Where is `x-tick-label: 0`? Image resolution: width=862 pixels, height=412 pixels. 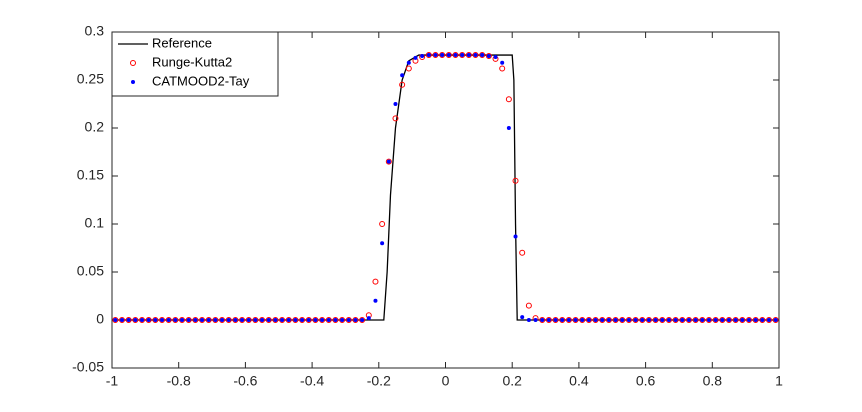
x-tick-label: 0 is located at coordinates (446, 381).